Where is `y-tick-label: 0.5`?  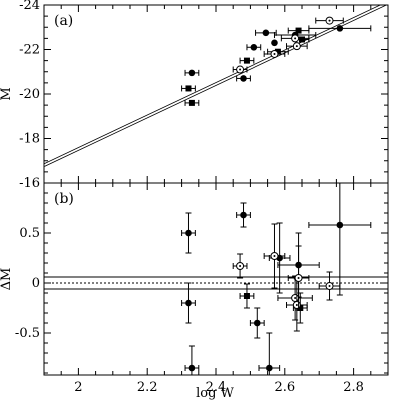
y-tick-label: 0.5 is located at coordinates (29, 233).